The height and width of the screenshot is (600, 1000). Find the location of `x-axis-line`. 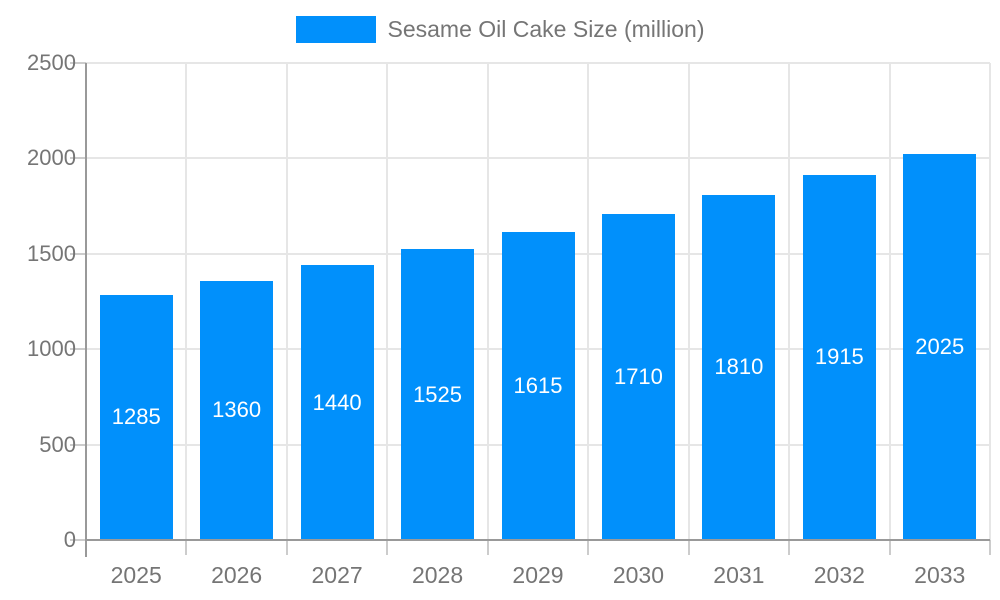

x-axis-line is located at coordinates (538, 540).